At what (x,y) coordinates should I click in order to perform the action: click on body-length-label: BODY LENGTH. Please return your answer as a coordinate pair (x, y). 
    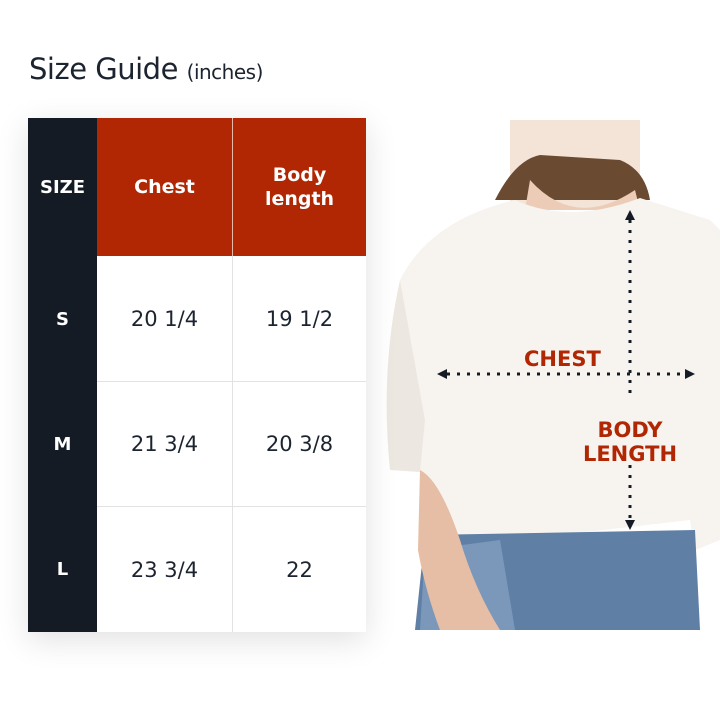
    Looking at the image, I should click on (630, 442).